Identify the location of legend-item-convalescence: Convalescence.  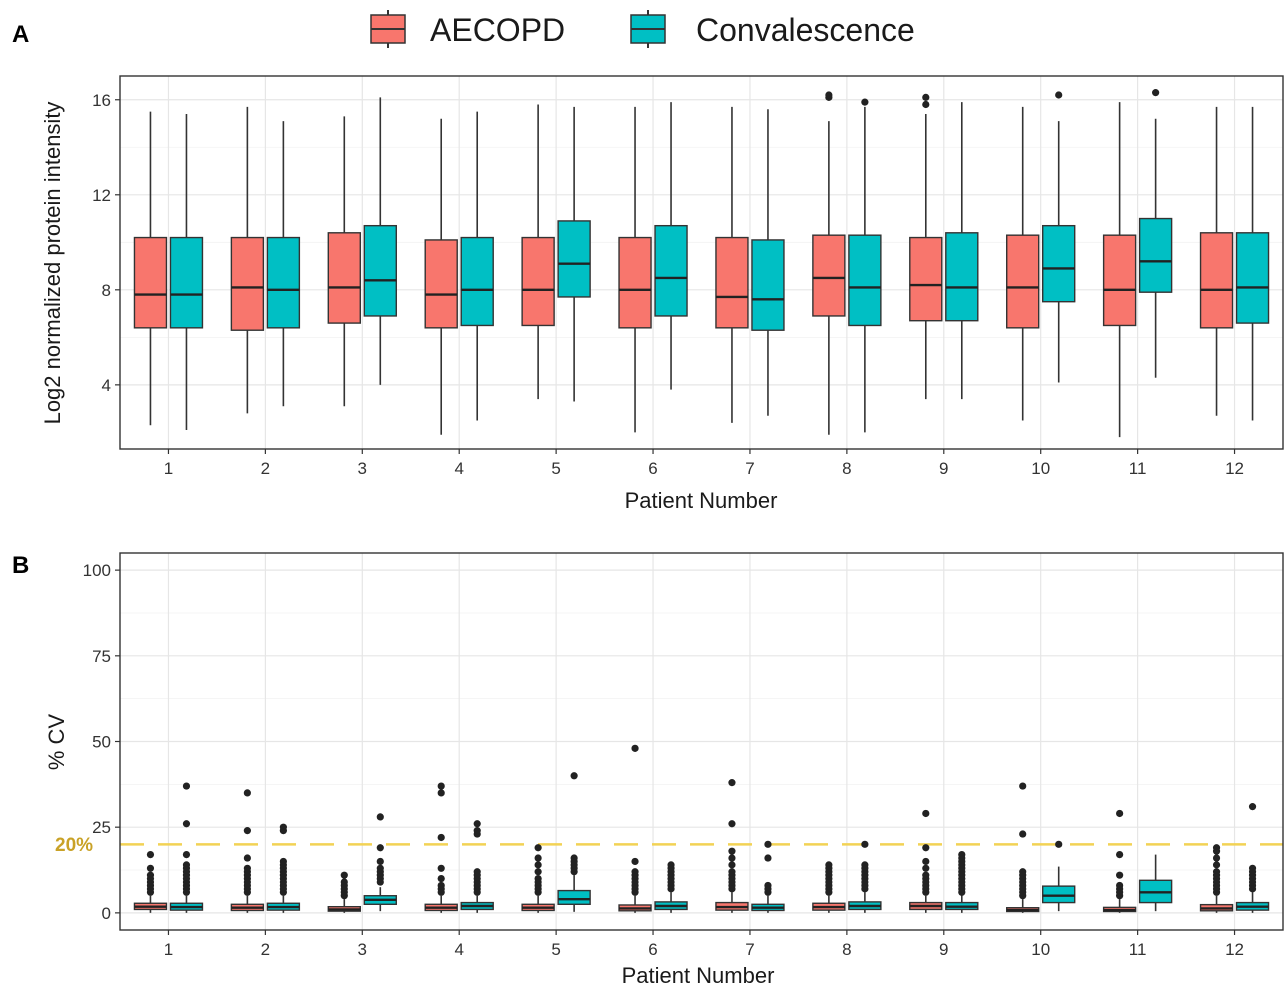
(772, 29).